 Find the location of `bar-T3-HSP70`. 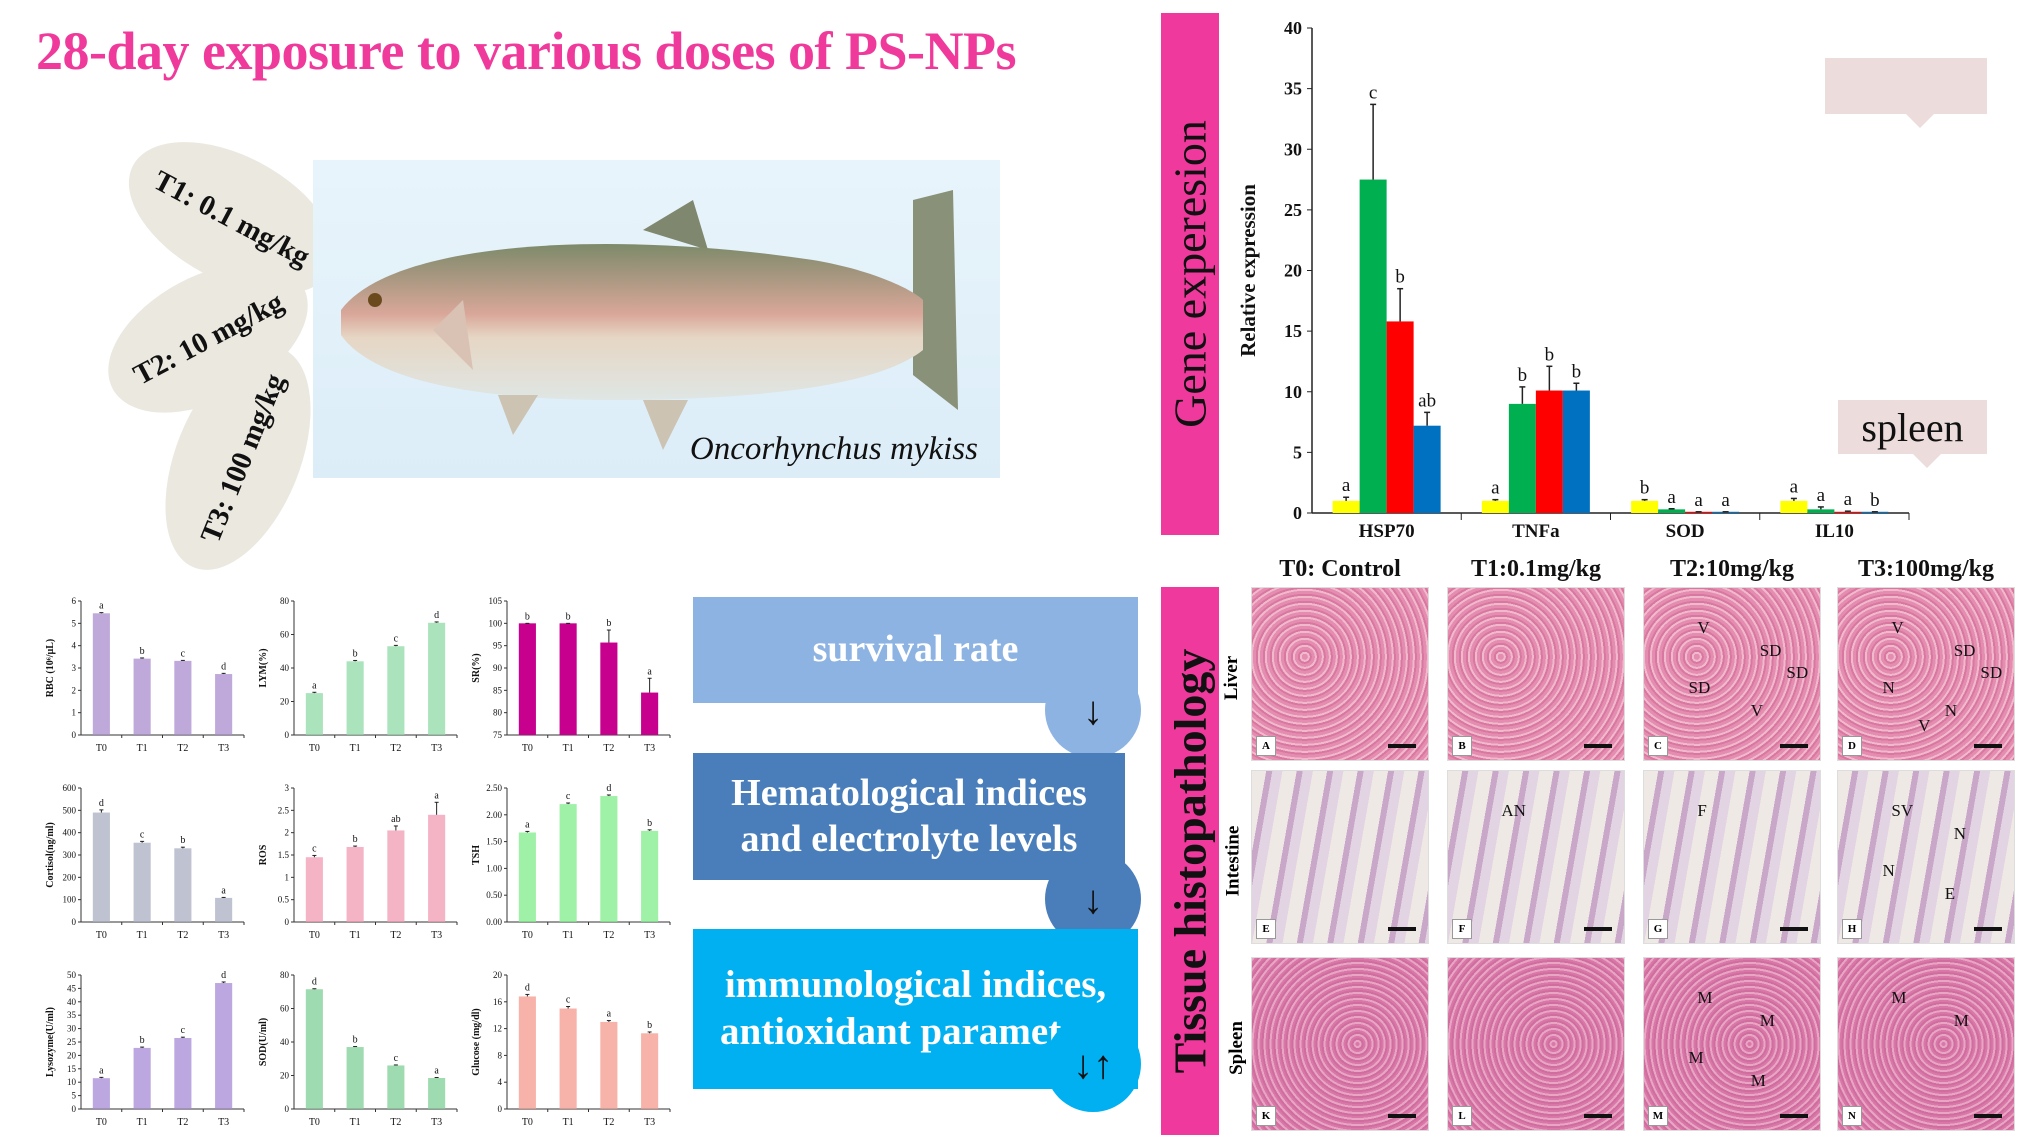

bar-T3-HSP70 is located at coordinates (1427, 469).